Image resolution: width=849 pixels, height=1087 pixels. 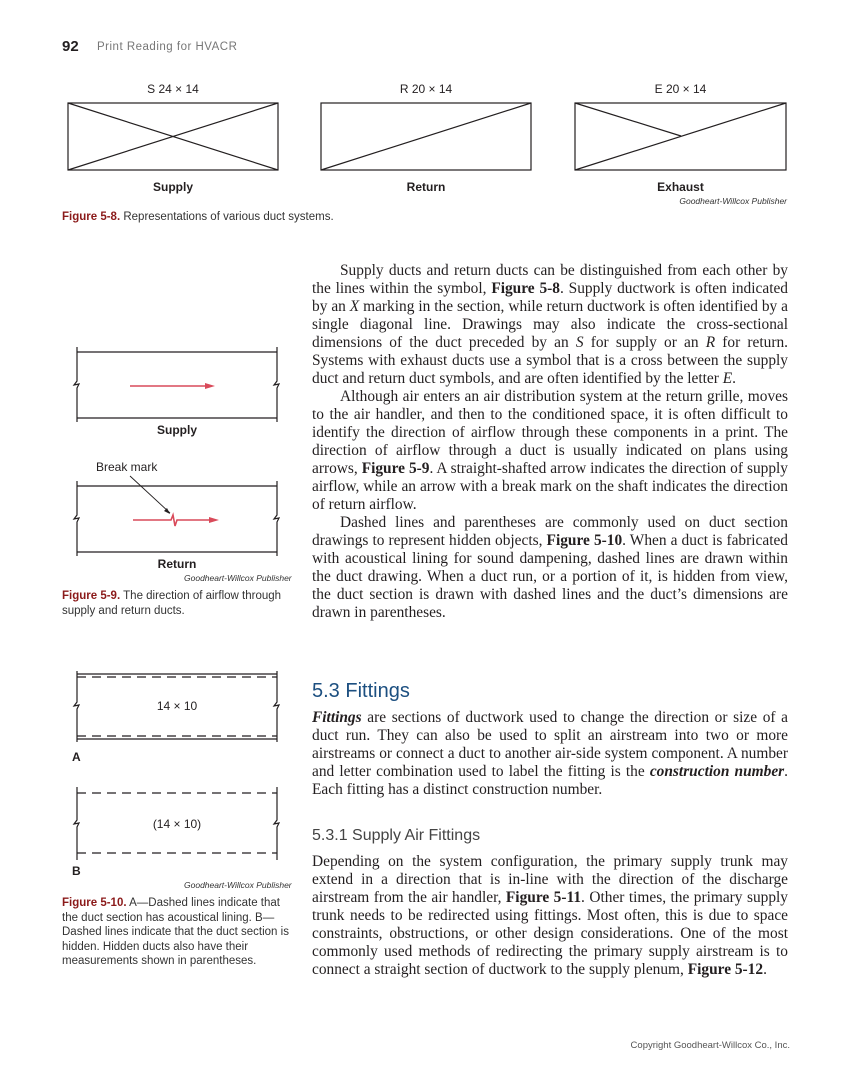 I want to click on return-duct-airflow, so click(x=176, y=515).